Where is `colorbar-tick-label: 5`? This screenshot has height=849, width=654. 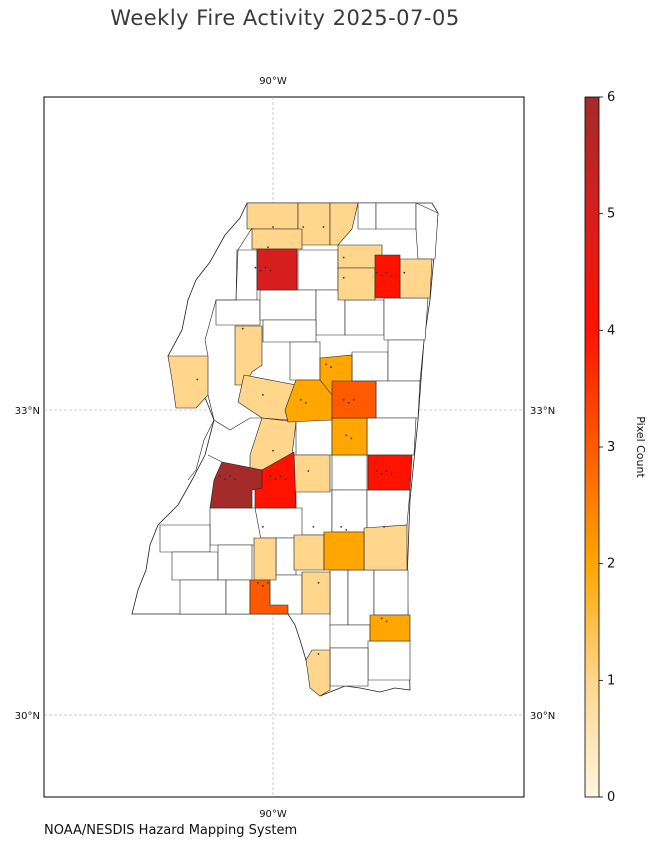
colorbar-tick-label: 5 is located at coordinates (611, 214).